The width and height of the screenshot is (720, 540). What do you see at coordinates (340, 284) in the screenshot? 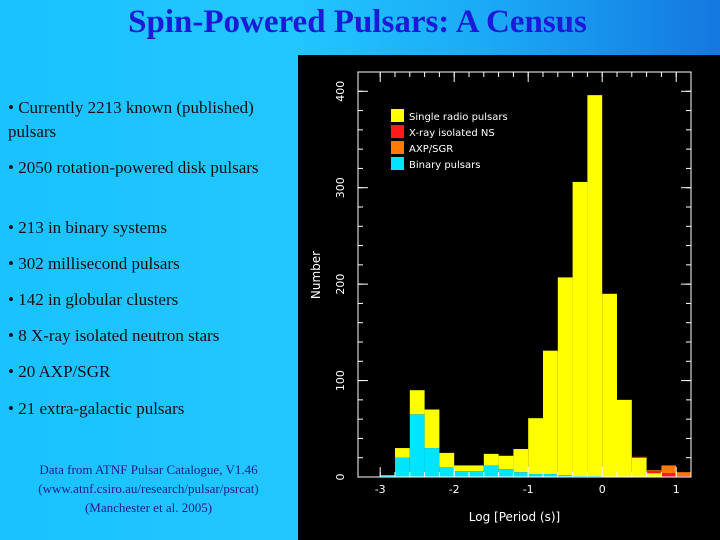
I see `y-tick-label: 200` at bounding box center [340, 284].